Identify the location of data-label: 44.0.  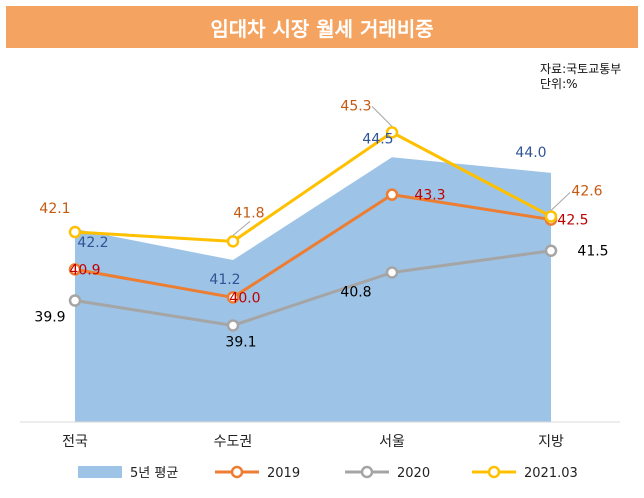
(530, 153).